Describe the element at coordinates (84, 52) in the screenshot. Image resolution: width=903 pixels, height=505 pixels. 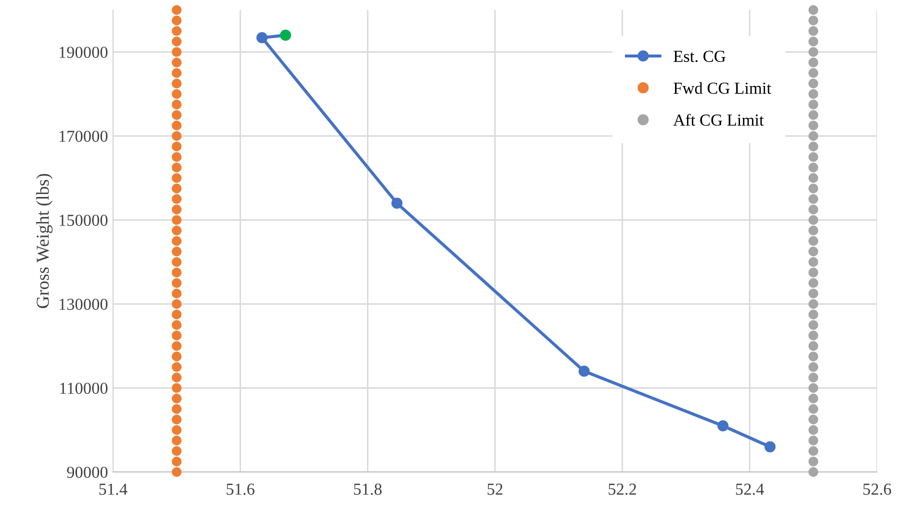
I see `y-tick-label: 190000` at that location.